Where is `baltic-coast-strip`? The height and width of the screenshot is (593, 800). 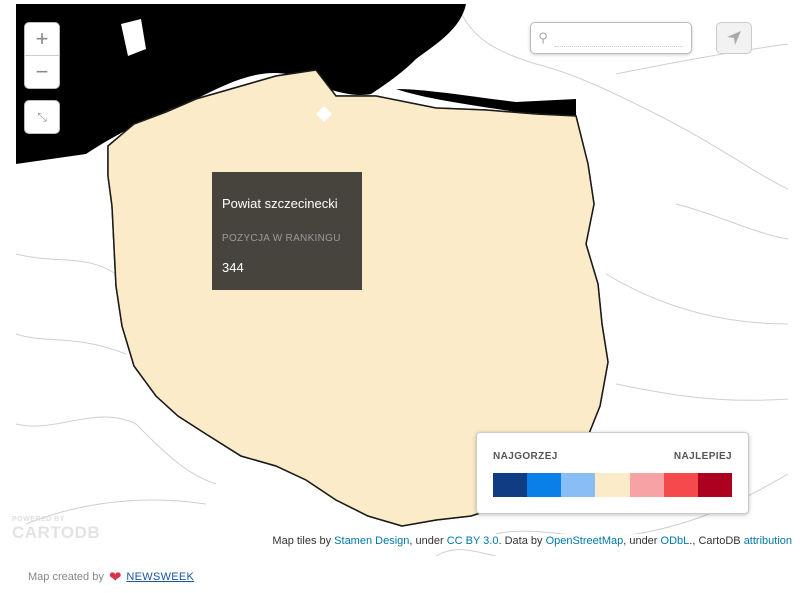
baltic-coast-strip is located at coordinates (486, 102).